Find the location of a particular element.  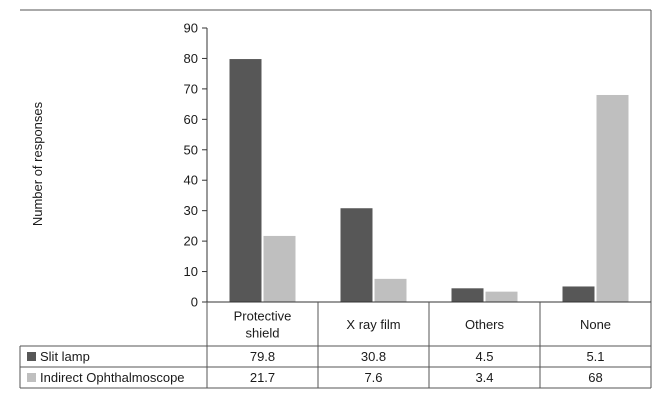

y-tick-label: 0 is located at coordinates (194, 302).